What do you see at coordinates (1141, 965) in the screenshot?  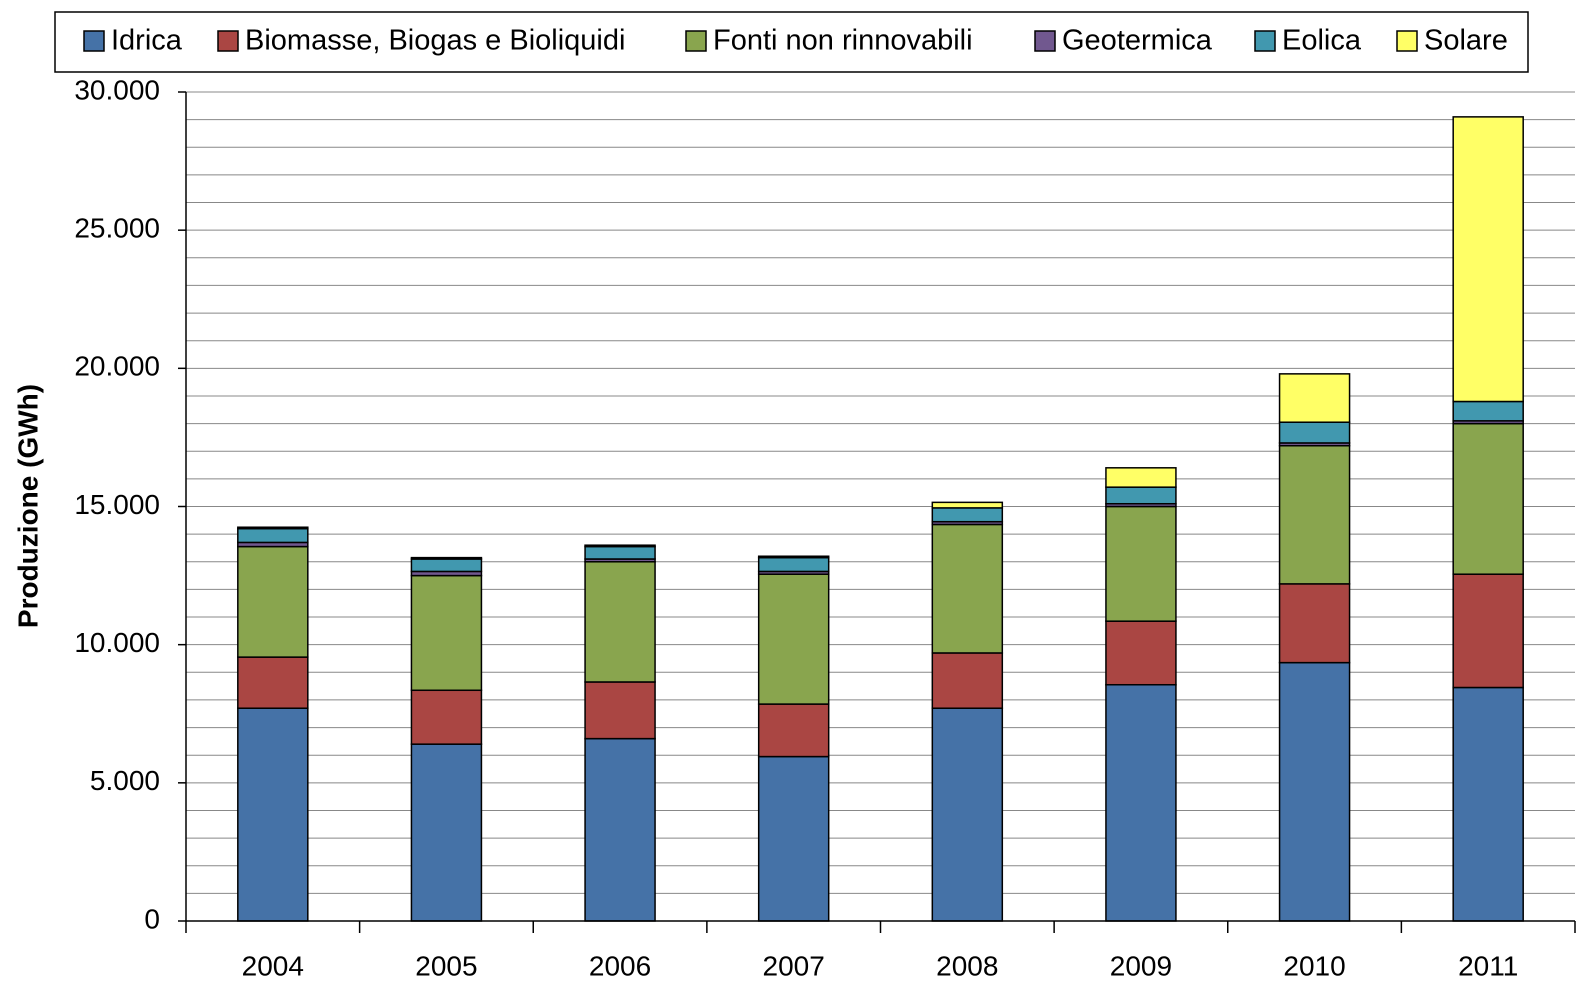 I see `x-tick-label: 2009` at bounding box center [1141, 965].